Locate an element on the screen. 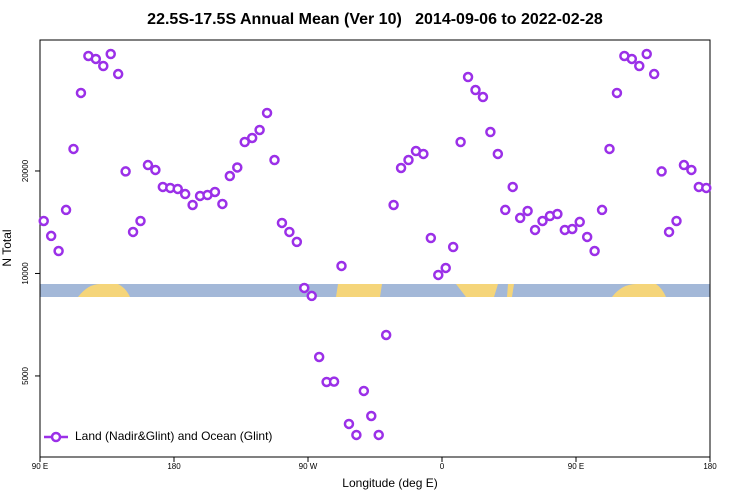 This screenshot has width=750, height=500. x-axis-label: Longitude (deg E) is located at coordinates (389, 483).